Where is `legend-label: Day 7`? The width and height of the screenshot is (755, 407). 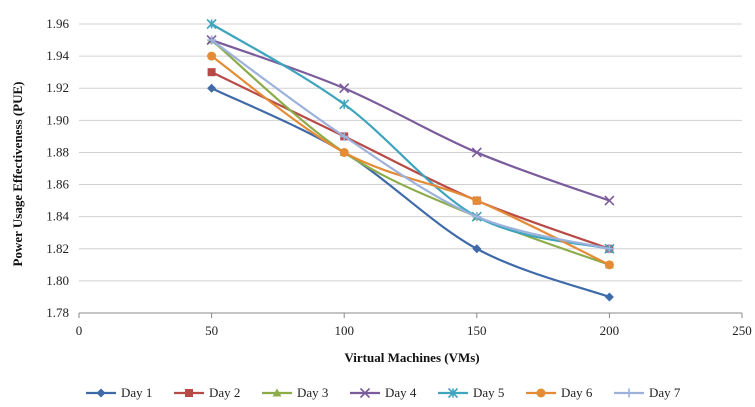
legend-label: Day 7 is located at coordinates (665, 392).